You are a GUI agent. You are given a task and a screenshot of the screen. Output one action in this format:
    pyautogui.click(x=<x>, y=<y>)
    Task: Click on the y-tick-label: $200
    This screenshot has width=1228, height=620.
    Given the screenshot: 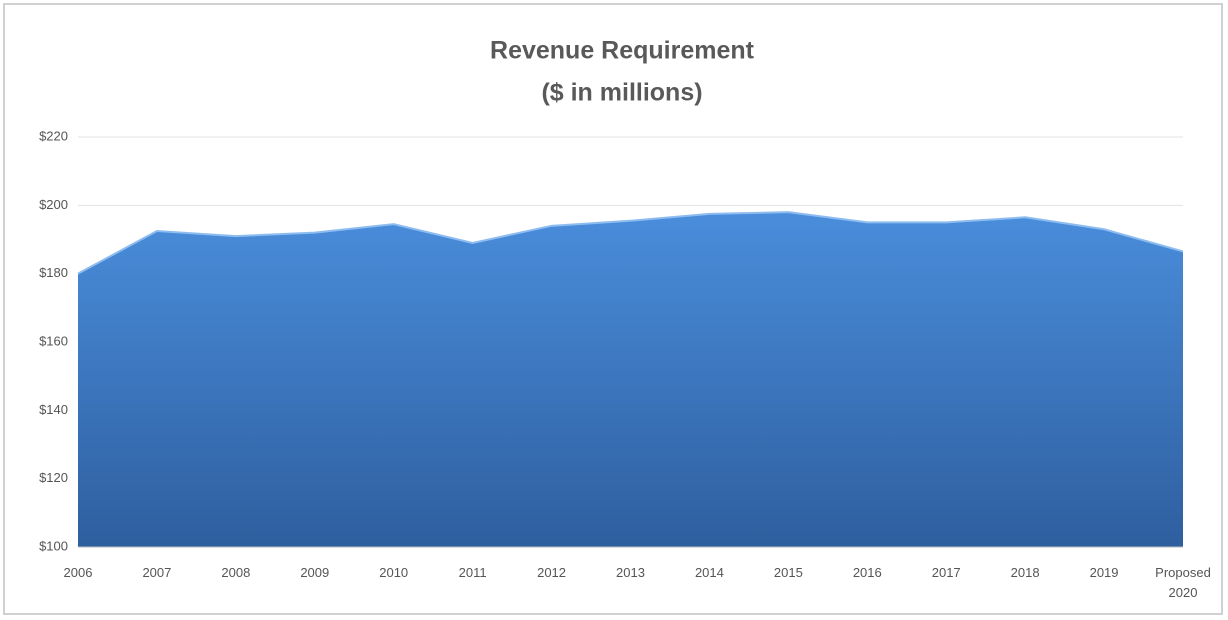 What is the action you would take?
    pyautogui.click(x=53, y=204)
    